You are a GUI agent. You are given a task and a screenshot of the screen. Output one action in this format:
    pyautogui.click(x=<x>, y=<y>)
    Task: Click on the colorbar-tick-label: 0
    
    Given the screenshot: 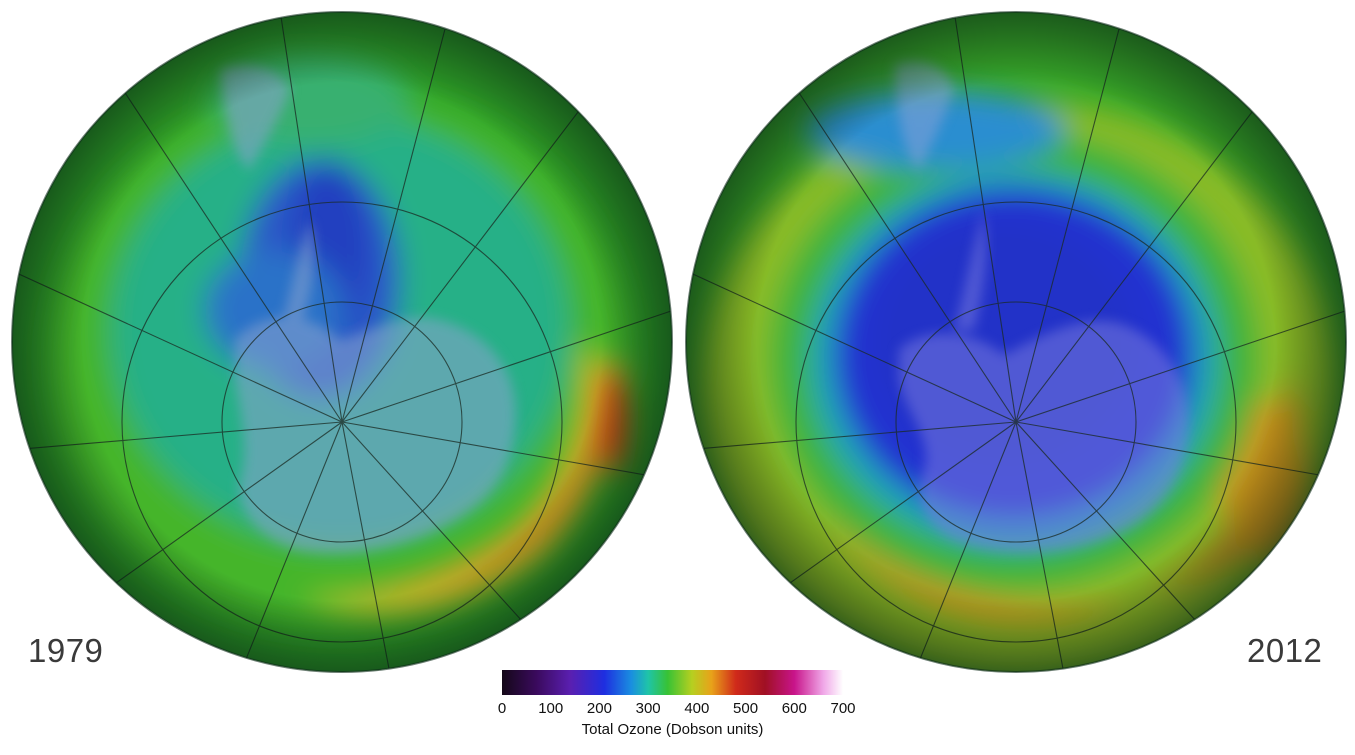 What is the action you would take?
    pyautogui.click(x=502, y=708)
    